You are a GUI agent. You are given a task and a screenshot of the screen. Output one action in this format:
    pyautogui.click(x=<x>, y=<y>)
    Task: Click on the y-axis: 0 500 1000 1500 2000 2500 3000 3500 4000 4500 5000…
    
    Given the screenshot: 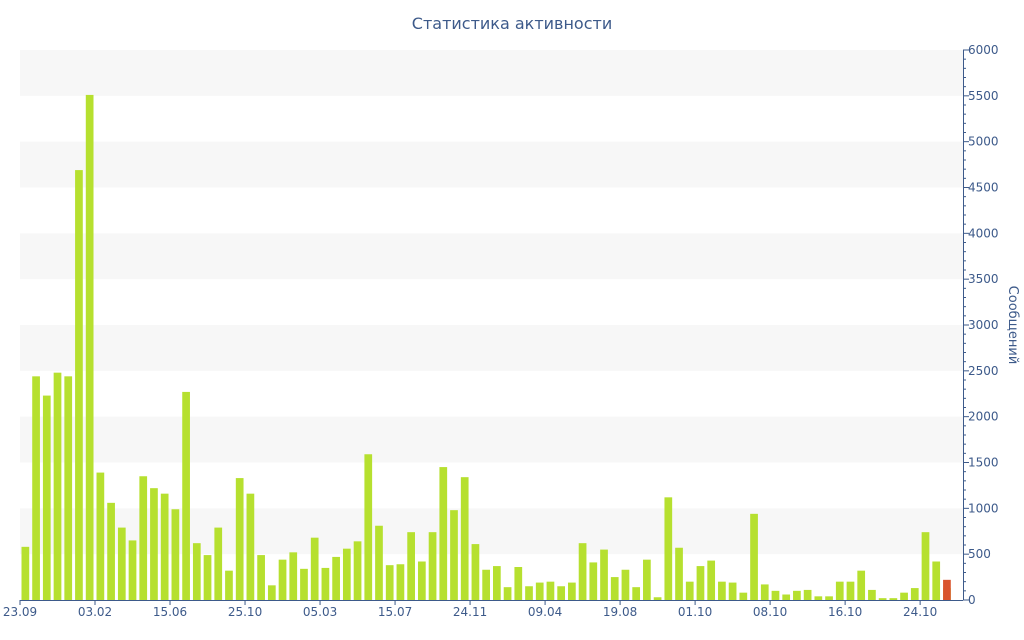 What is the action you would take?
    pyautogui.click(x=981, y=325)
    